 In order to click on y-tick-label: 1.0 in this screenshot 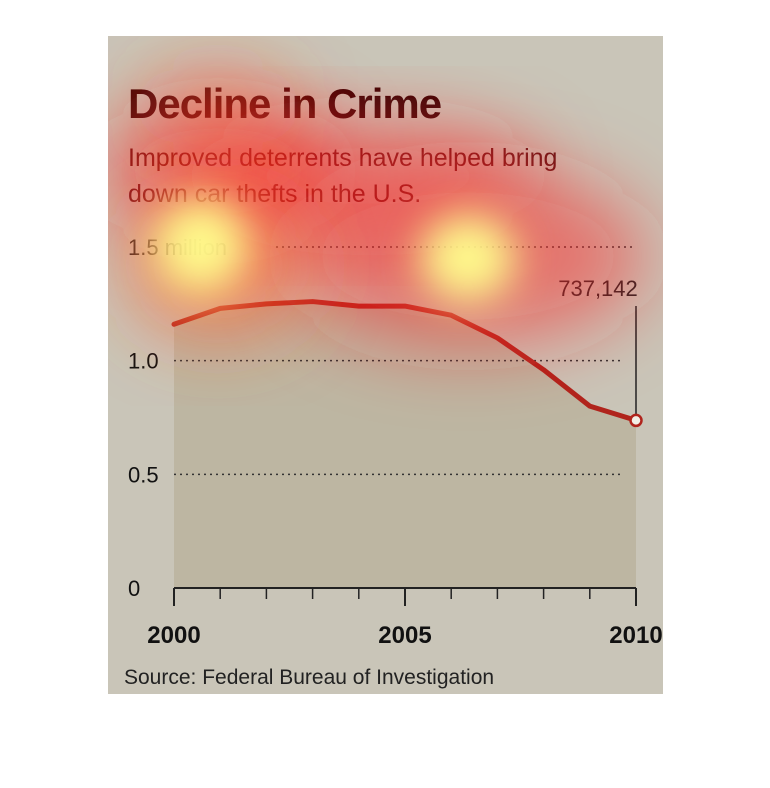, I will do `click(143, 361)`.